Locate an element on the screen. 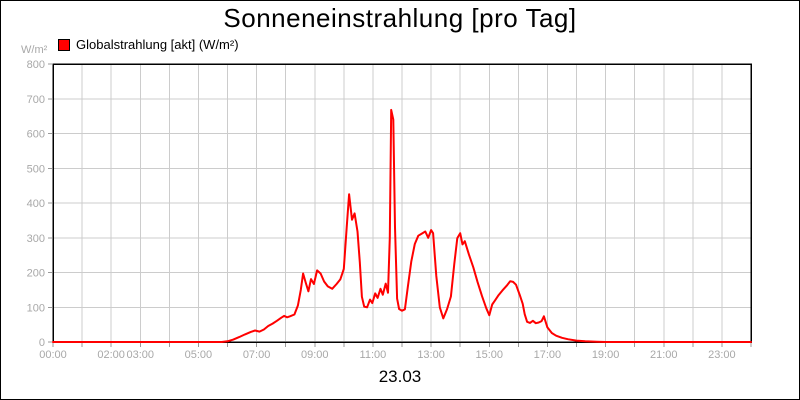  svg-text: 09:00 is located at coordinates (315, 355).